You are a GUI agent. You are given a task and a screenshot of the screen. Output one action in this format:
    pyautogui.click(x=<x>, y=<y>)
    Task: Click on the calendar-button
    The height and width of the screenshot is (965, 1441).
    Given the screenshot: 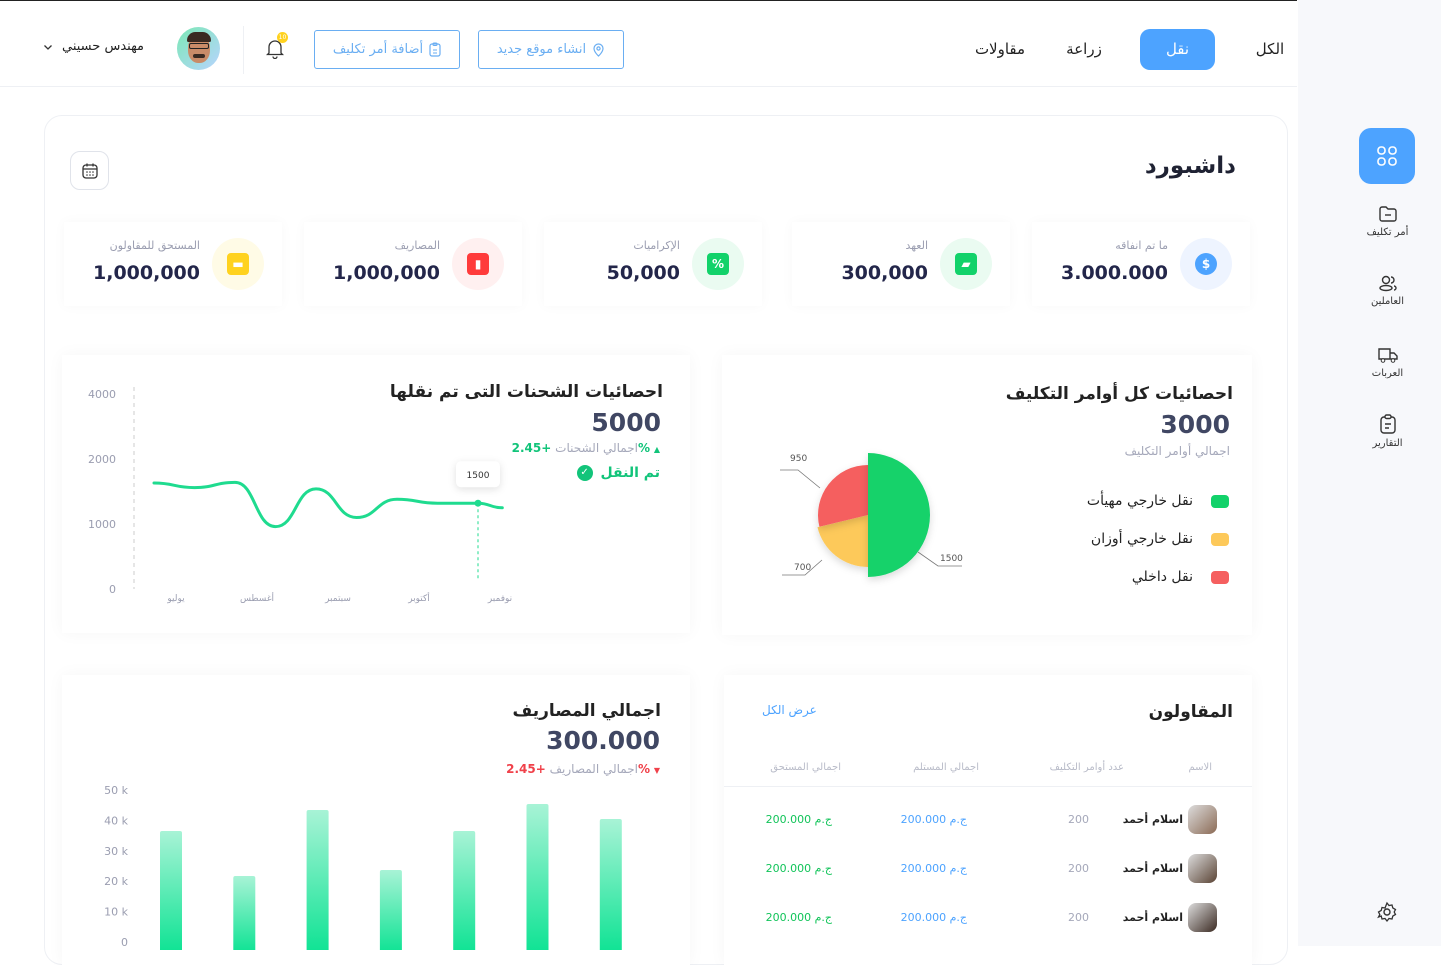 What is the action you would take?
    pyautogui.click(x=89, y=170)
    